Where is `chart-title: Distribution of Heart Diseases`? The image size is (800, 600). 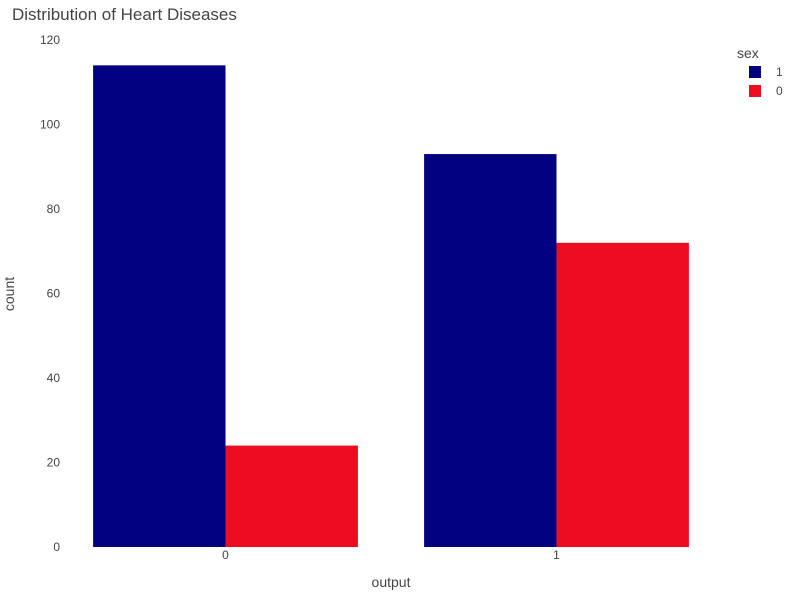 chart-title: Distribution of Heart Diseases is located at coordinates (124, 14).